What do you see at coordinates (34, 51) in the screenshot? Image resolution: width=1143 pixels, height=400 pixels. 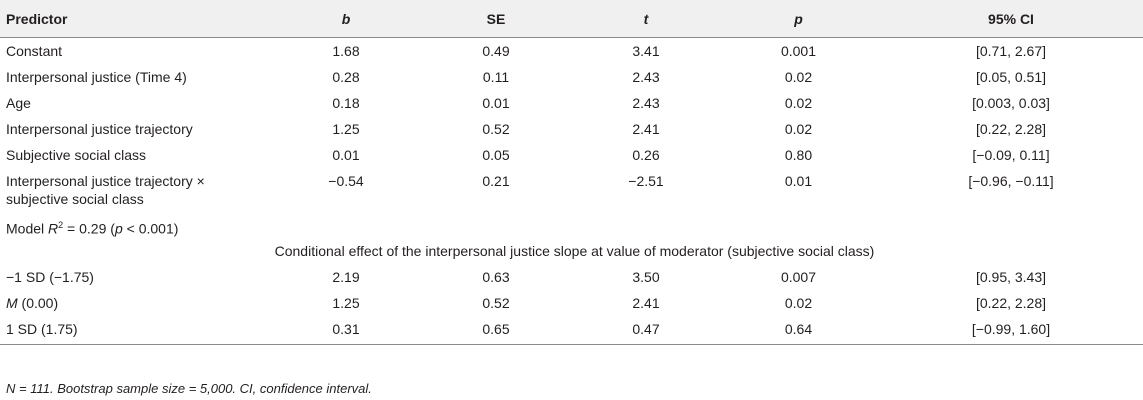 I see `row-predictor: Constant` at bounding box center [34, 51].